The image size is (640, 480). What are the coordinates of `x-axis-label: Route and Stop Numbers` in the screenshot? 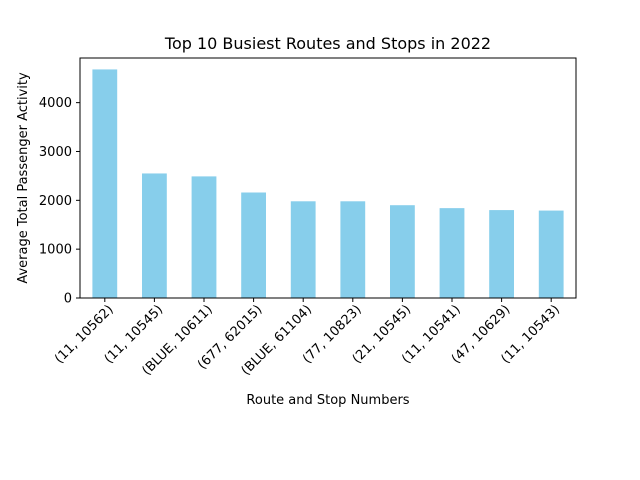 It's located at (327, 400).